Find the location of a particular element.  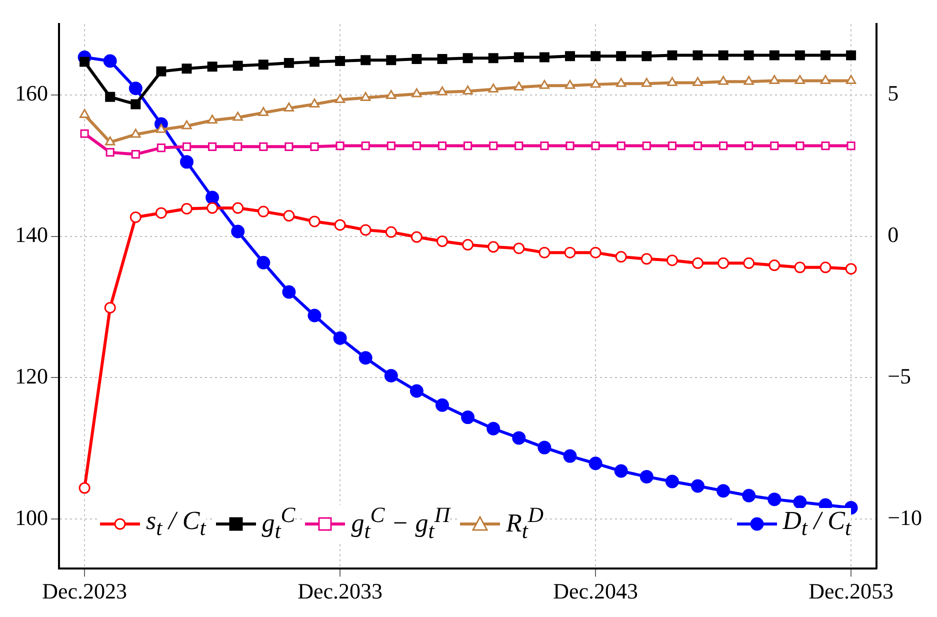

y-tick-label: 120 is located at coordinates (31, 375).